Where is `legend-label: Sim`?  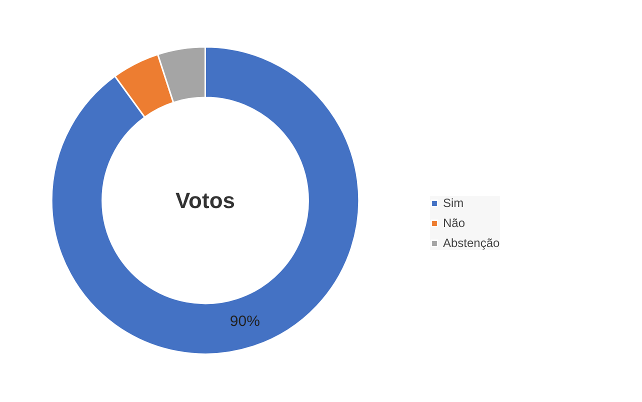
legend-label: Sim is located at coordinates (453, 203).